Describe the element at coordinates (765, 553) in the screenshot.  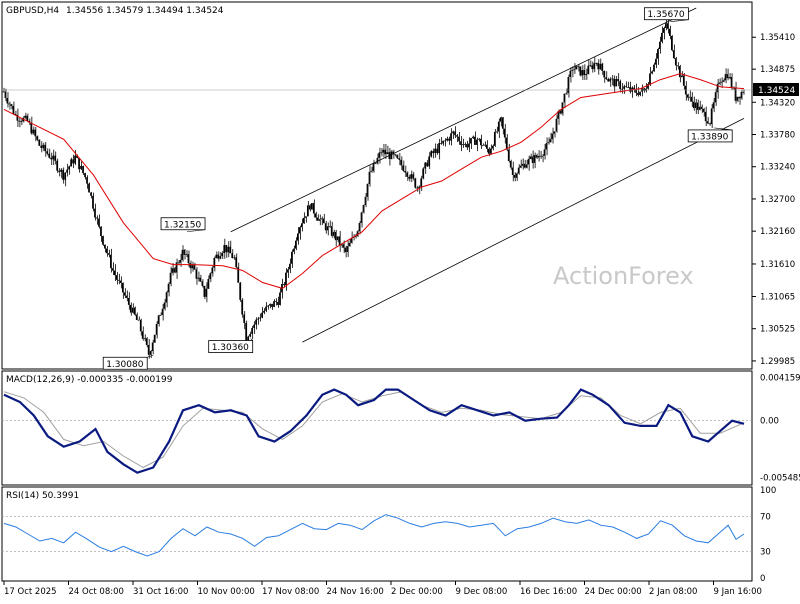
I see `rsi-tick-label: 30` at that location.